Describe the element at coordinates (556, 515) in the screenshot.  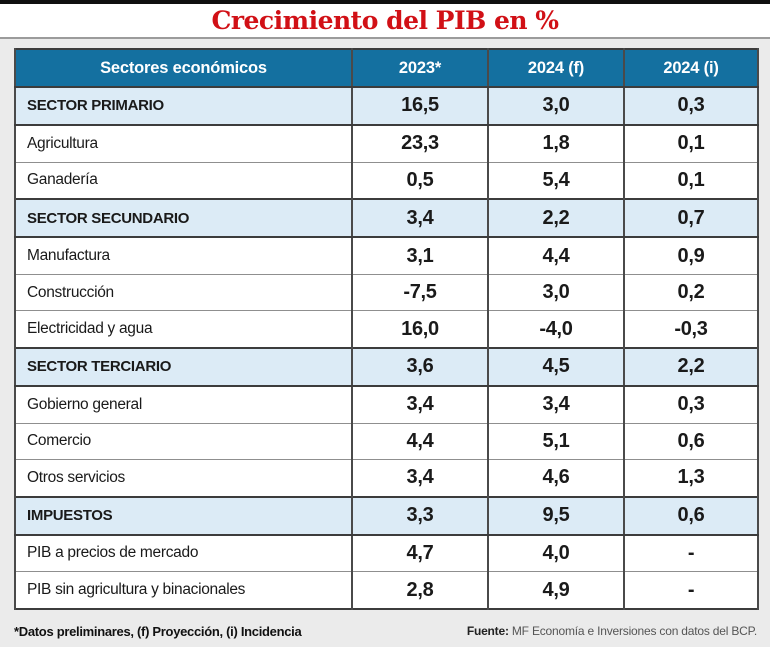
I see `row-value: 9,5` at that location.